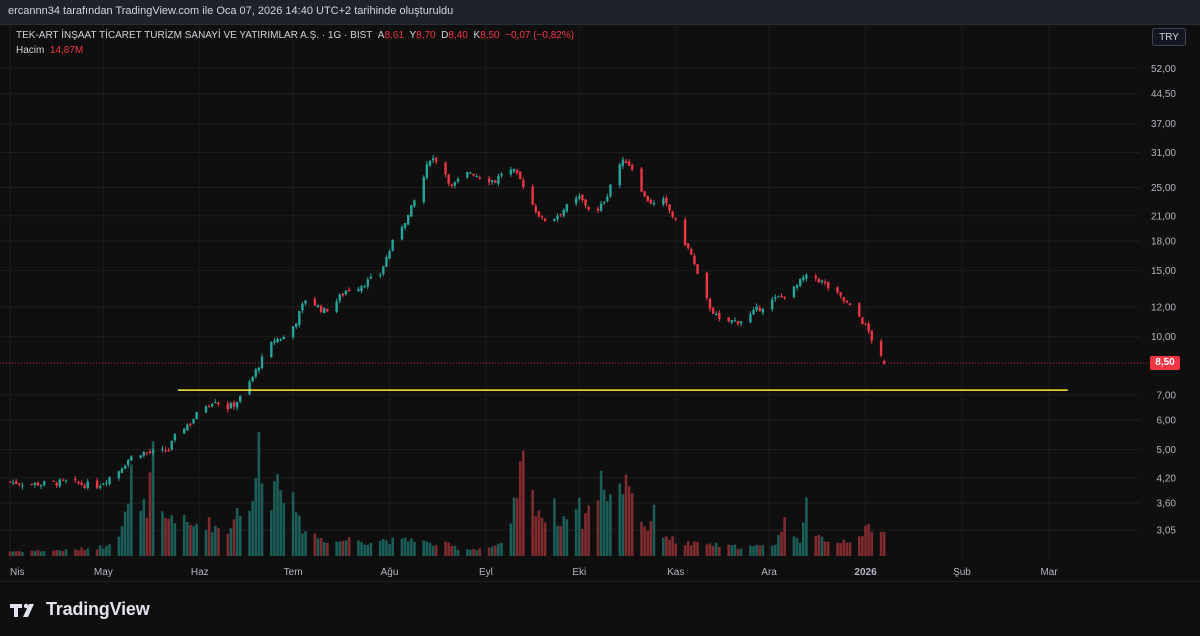 The height and width of the screenshot is (636, 1200). Describe the element at coordinates (80, 609) in the screenshot. I see `tradingview-logo: TradingView` at that location.